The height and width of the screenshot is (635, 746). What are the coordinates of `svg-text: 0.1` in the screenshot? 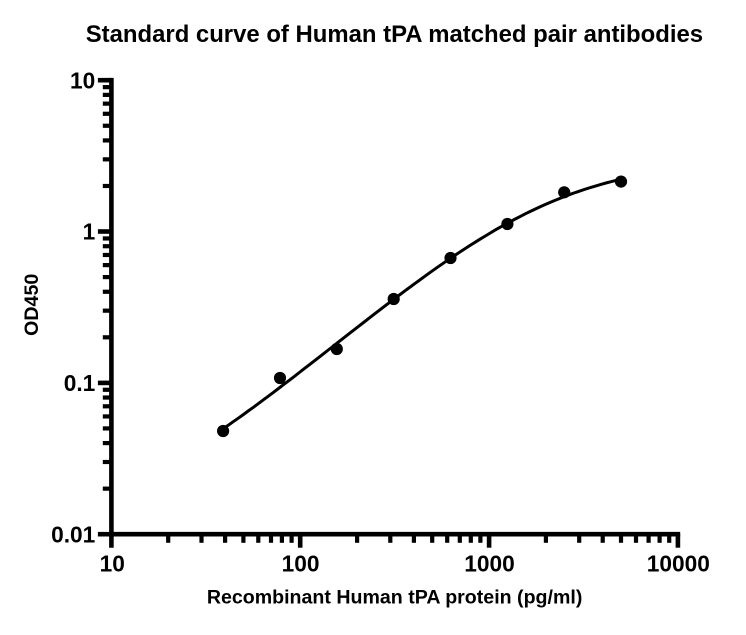 It's located at (80, 383).